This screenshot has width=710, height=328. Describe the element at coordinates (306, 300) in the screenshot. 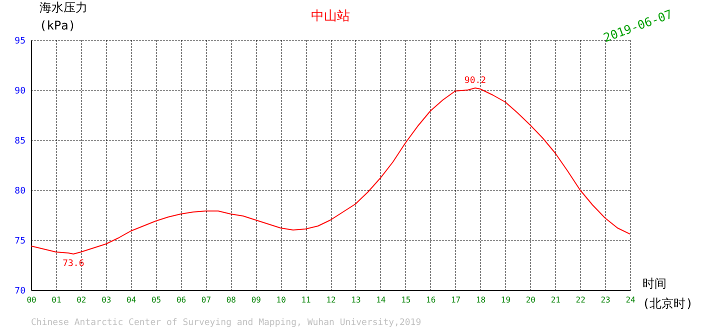

I see `x-tick-label: 11` at that location.